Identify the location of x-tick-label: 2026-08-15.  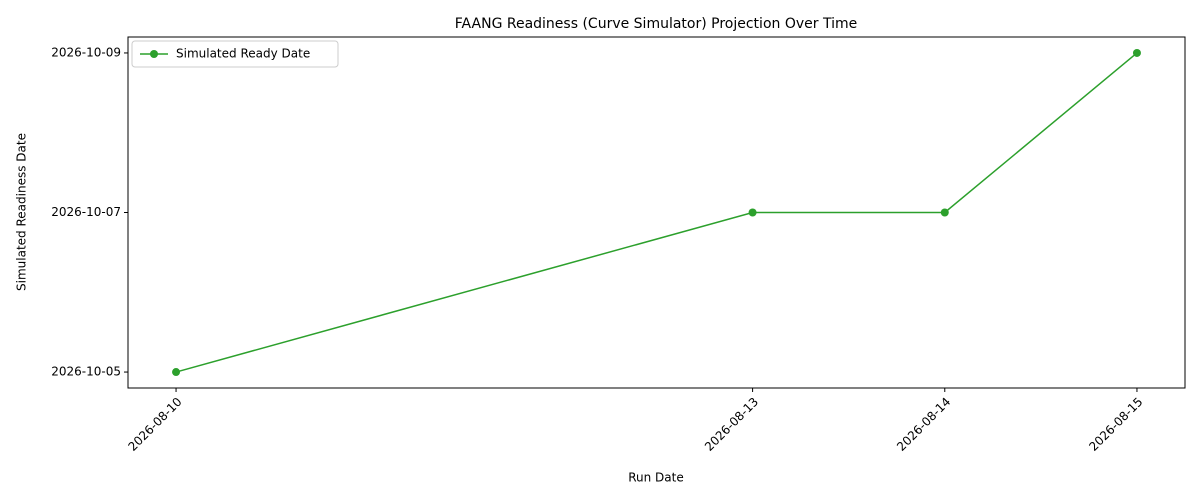
(1115, 424).